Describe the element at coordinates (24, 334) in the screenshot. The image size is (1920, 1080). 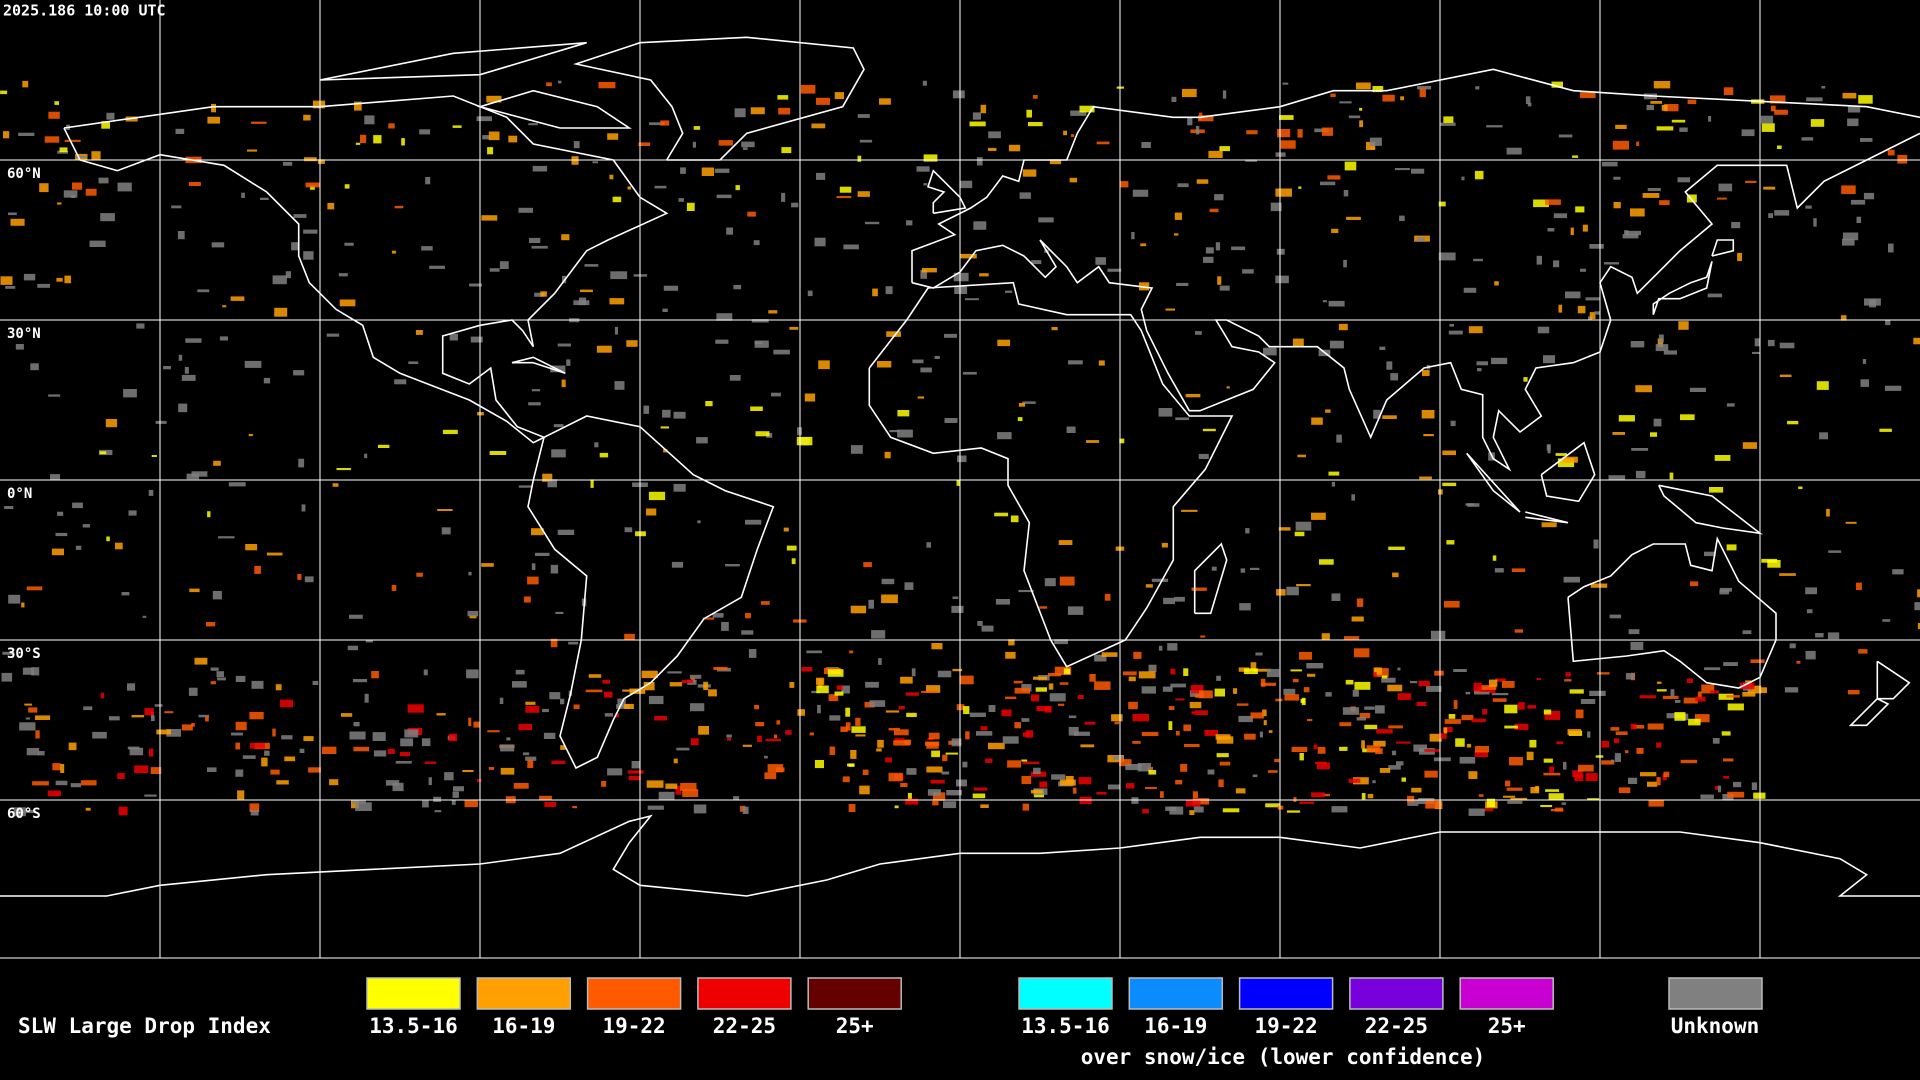
I see `lat-label: 30°N` at that location.